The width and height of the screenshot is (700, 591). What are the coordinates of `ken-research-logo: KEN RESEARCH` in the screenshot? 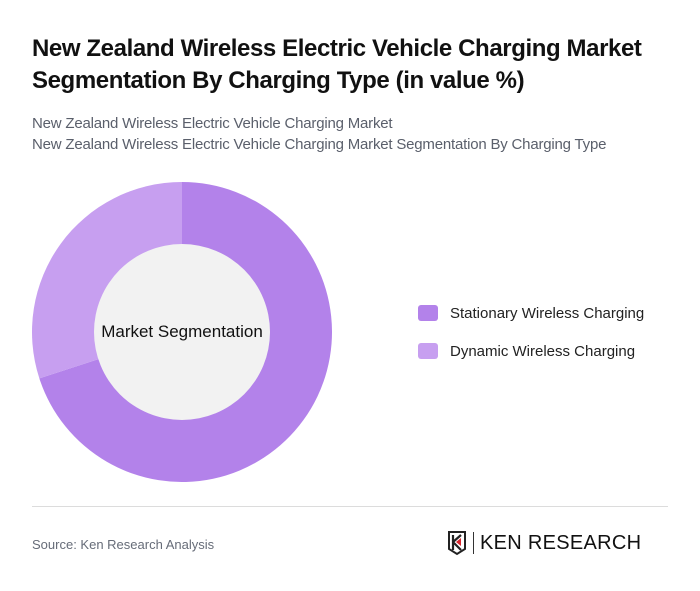 It's located at (544, 543).